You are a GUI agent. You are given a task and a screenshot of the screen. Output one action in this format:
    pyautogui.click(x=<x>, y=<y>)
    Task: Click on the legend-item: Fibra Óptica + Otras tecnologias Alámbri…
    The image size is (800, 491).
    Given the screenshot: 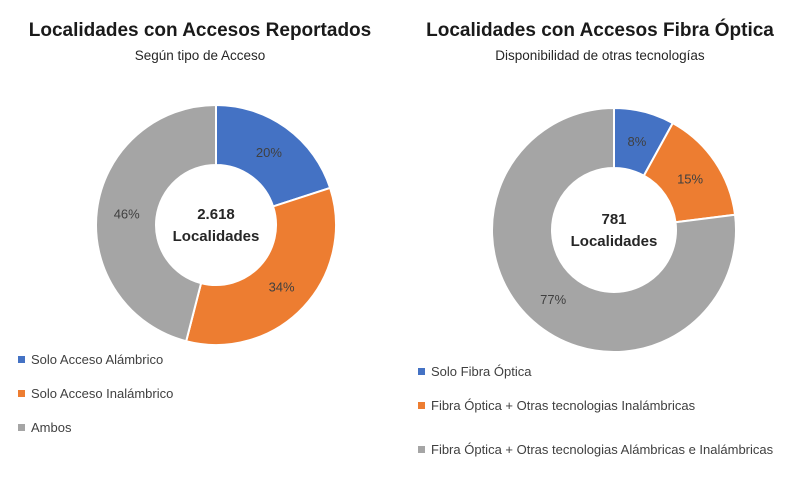 What is the action you would take?
    pyautogui.click(x=604, y=449)
    